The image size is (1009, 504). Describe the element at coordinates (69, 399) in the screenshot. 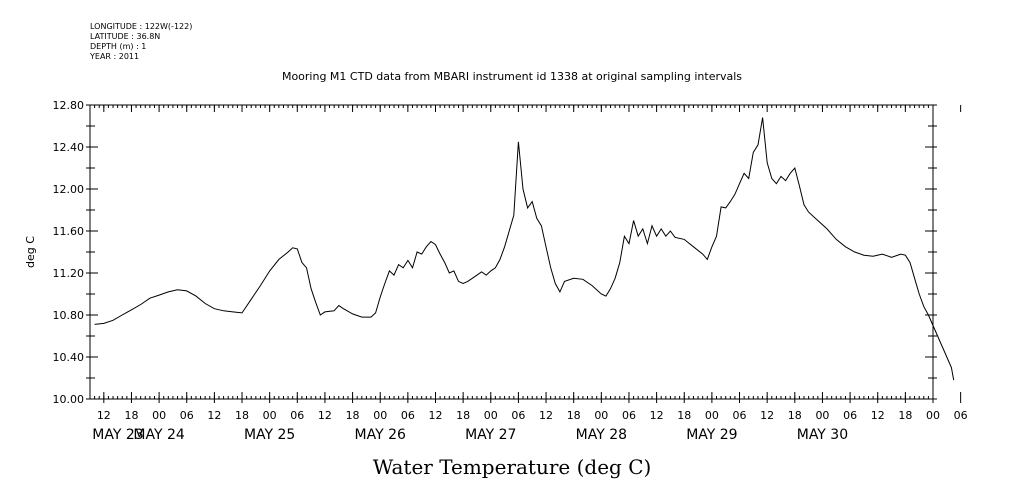

I see `y-tick-label: 10.00` at that location.